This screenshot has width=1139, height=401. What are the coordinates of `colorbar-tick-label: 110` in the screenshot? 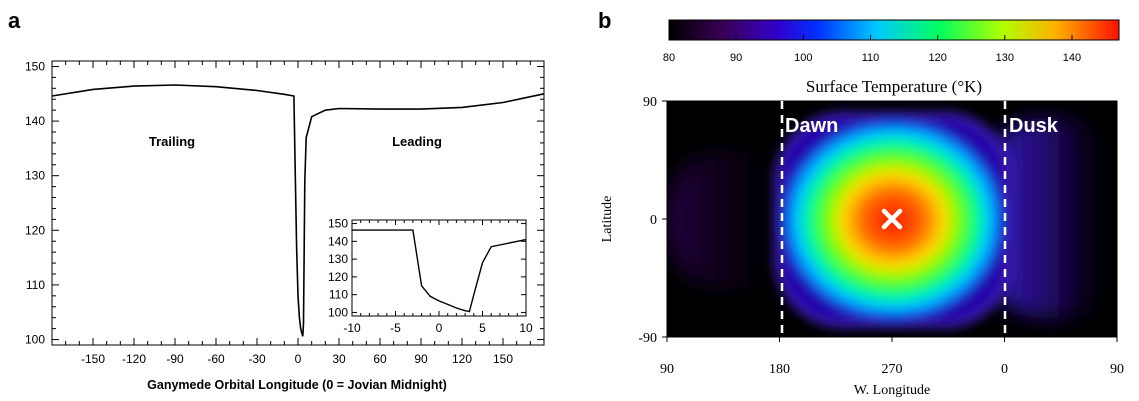 It's located at (871, 58).